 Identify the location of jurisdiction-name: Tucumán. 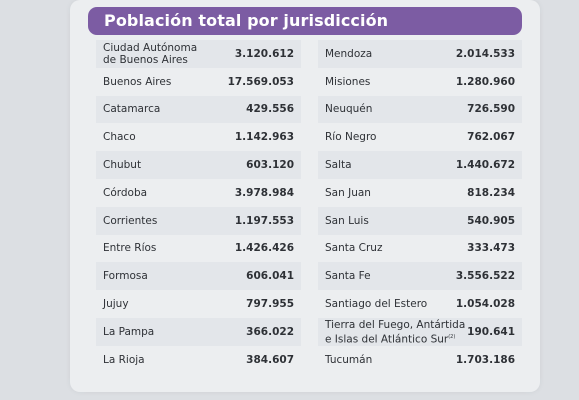
(349, 359).